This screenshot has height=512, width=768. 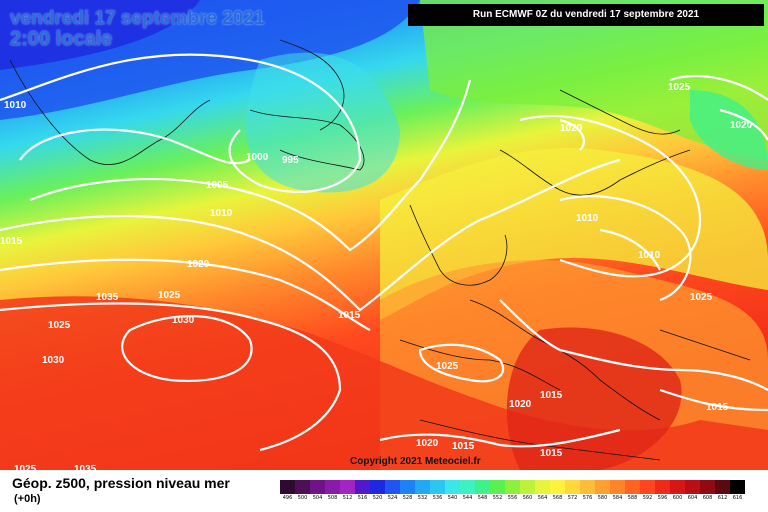 What do you see at coordinates (217, 185) in the screenshot?
I see `isobar-label: 1005` at bounding box center [217, 185].